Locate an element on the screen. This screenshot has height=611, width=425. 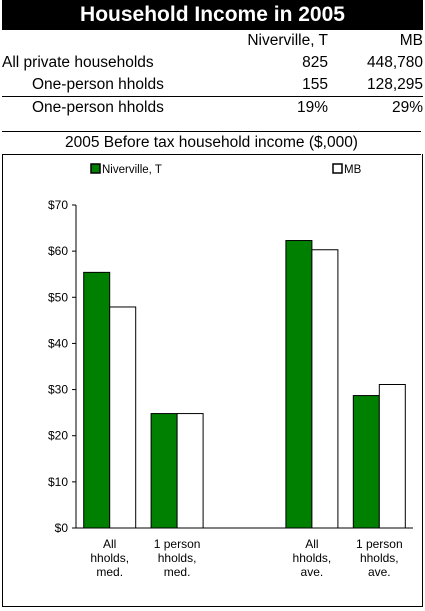
y-tick-label: $30 is located at coordinates (58, 390).